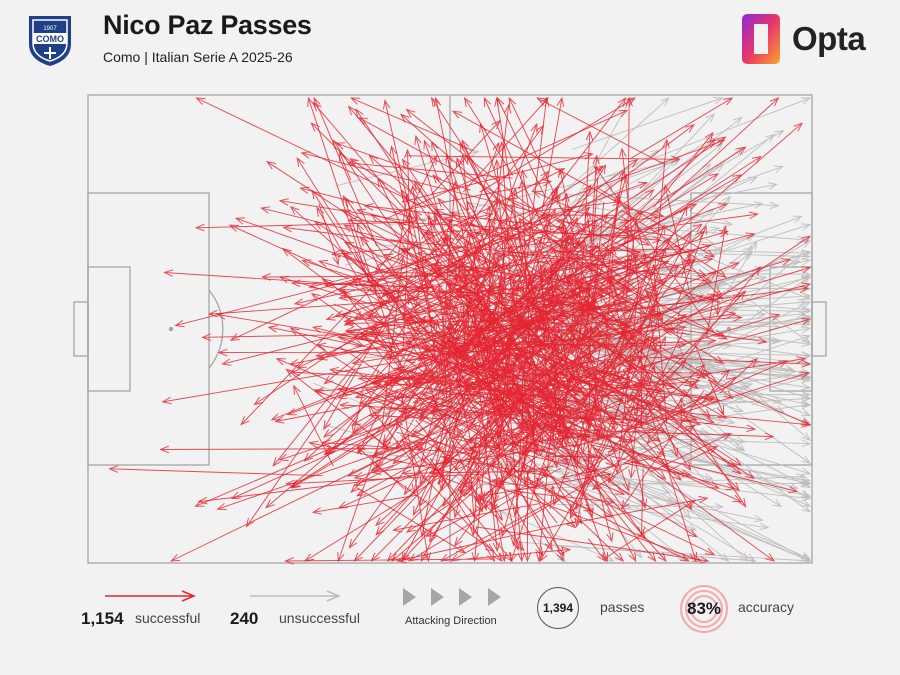  Describe the element at coordinates (148, 329) in the screenshot. I see `left-penalty-box` at that location.